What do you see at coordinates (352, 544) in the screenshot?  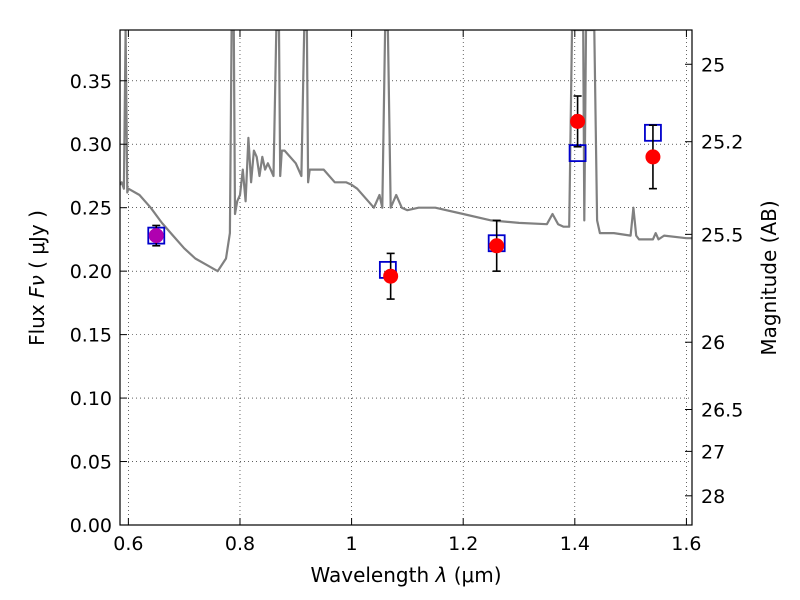 I see `x-tick-label: 1` at bounding box center [352, 544].